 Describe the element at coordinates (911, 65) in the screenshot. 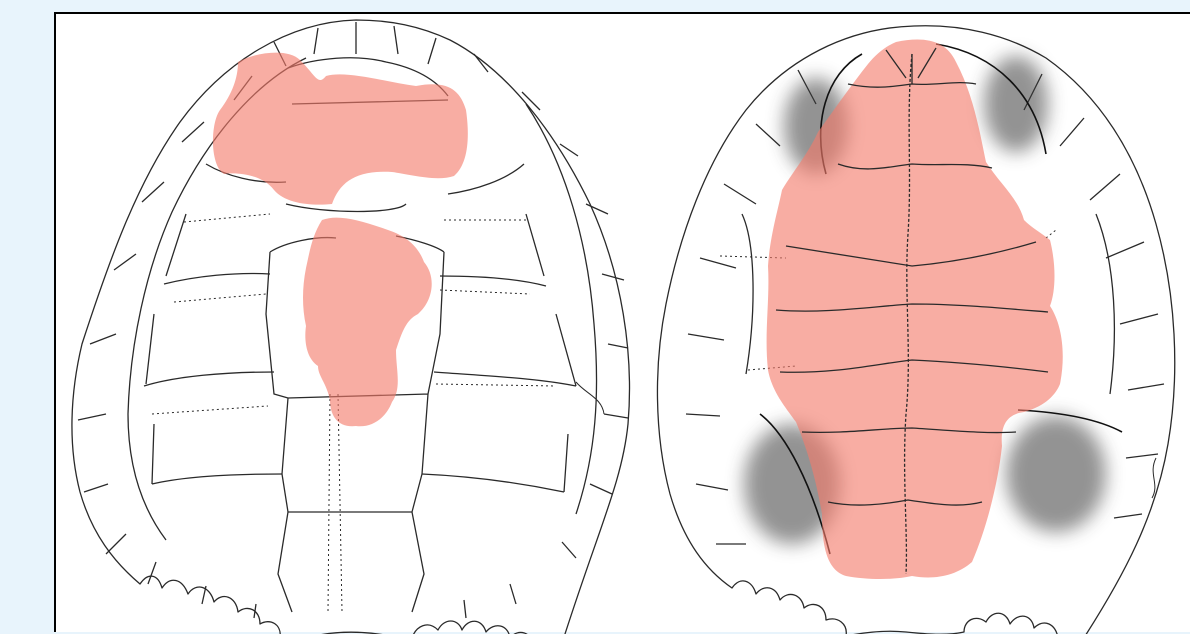

I see `plastron-anterior-sutures` at that location.